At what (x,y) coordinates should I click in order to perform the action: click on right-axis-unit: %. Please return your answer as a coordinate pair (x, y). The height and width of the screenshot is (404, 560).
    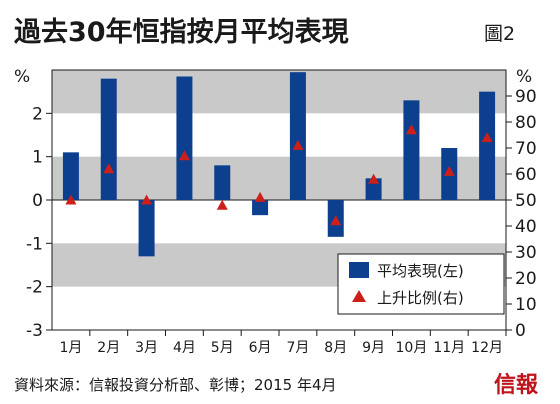
    Looking at the image, I should click on (524, 77).